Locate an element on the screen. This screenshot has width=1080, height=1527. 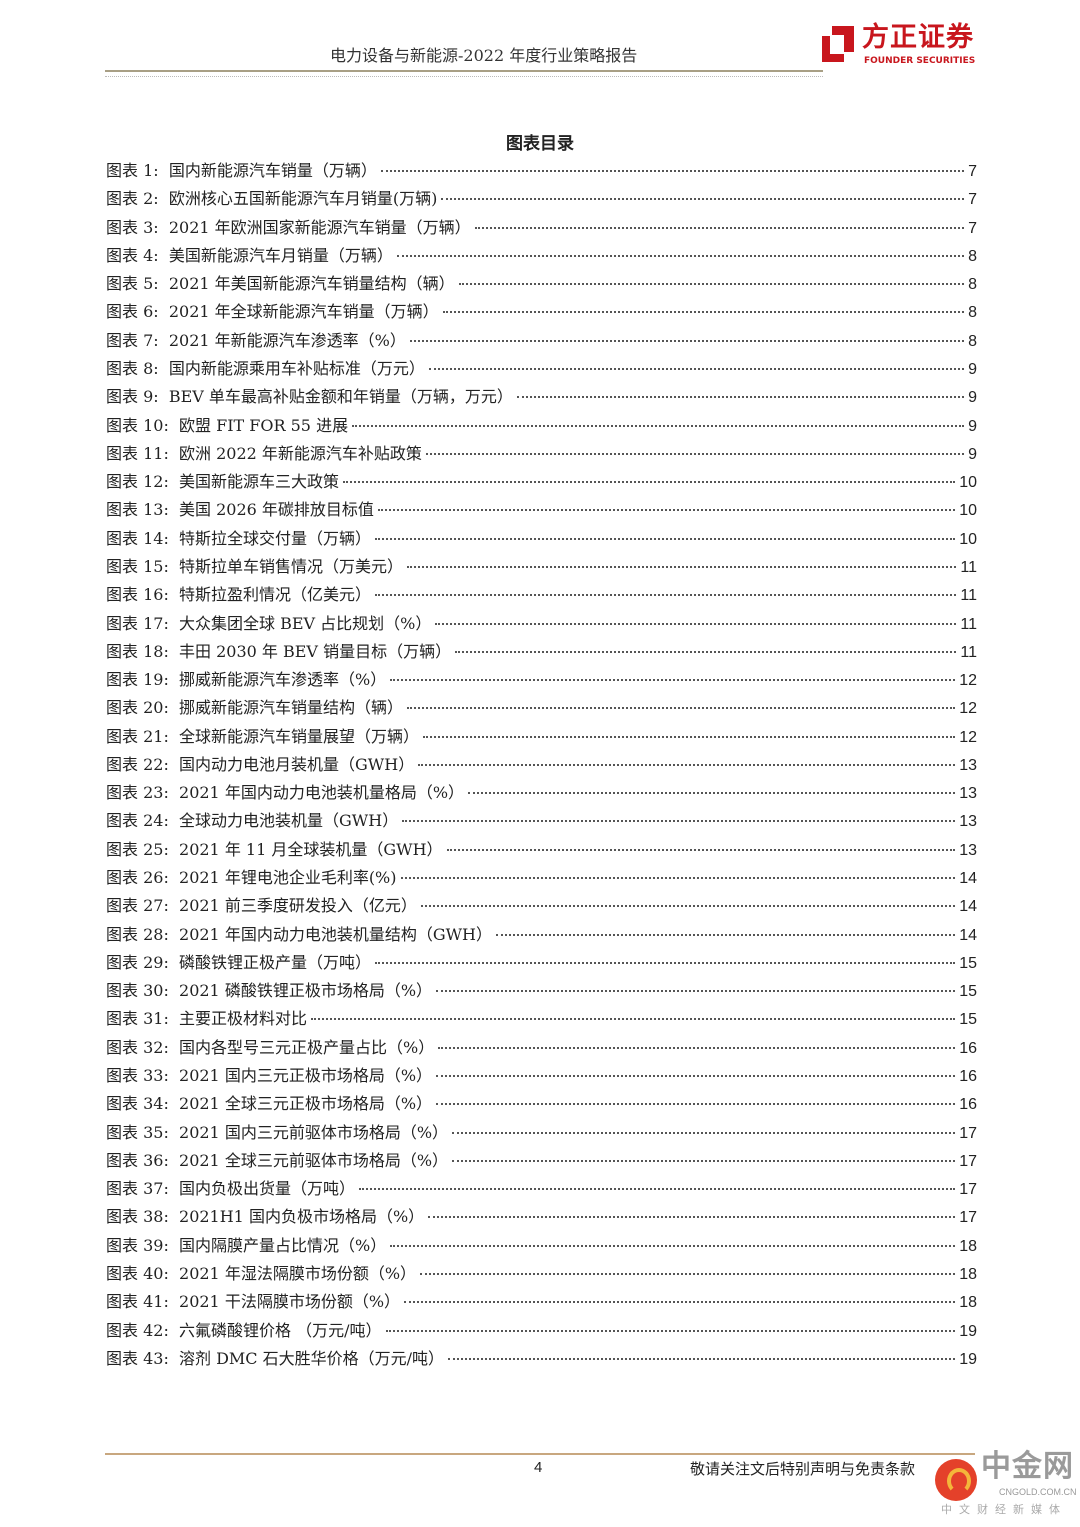
toc-entry: 图表 23: 2021 年国内动力电池装机量格局（%） 13 is located at coordinates (541, 797).